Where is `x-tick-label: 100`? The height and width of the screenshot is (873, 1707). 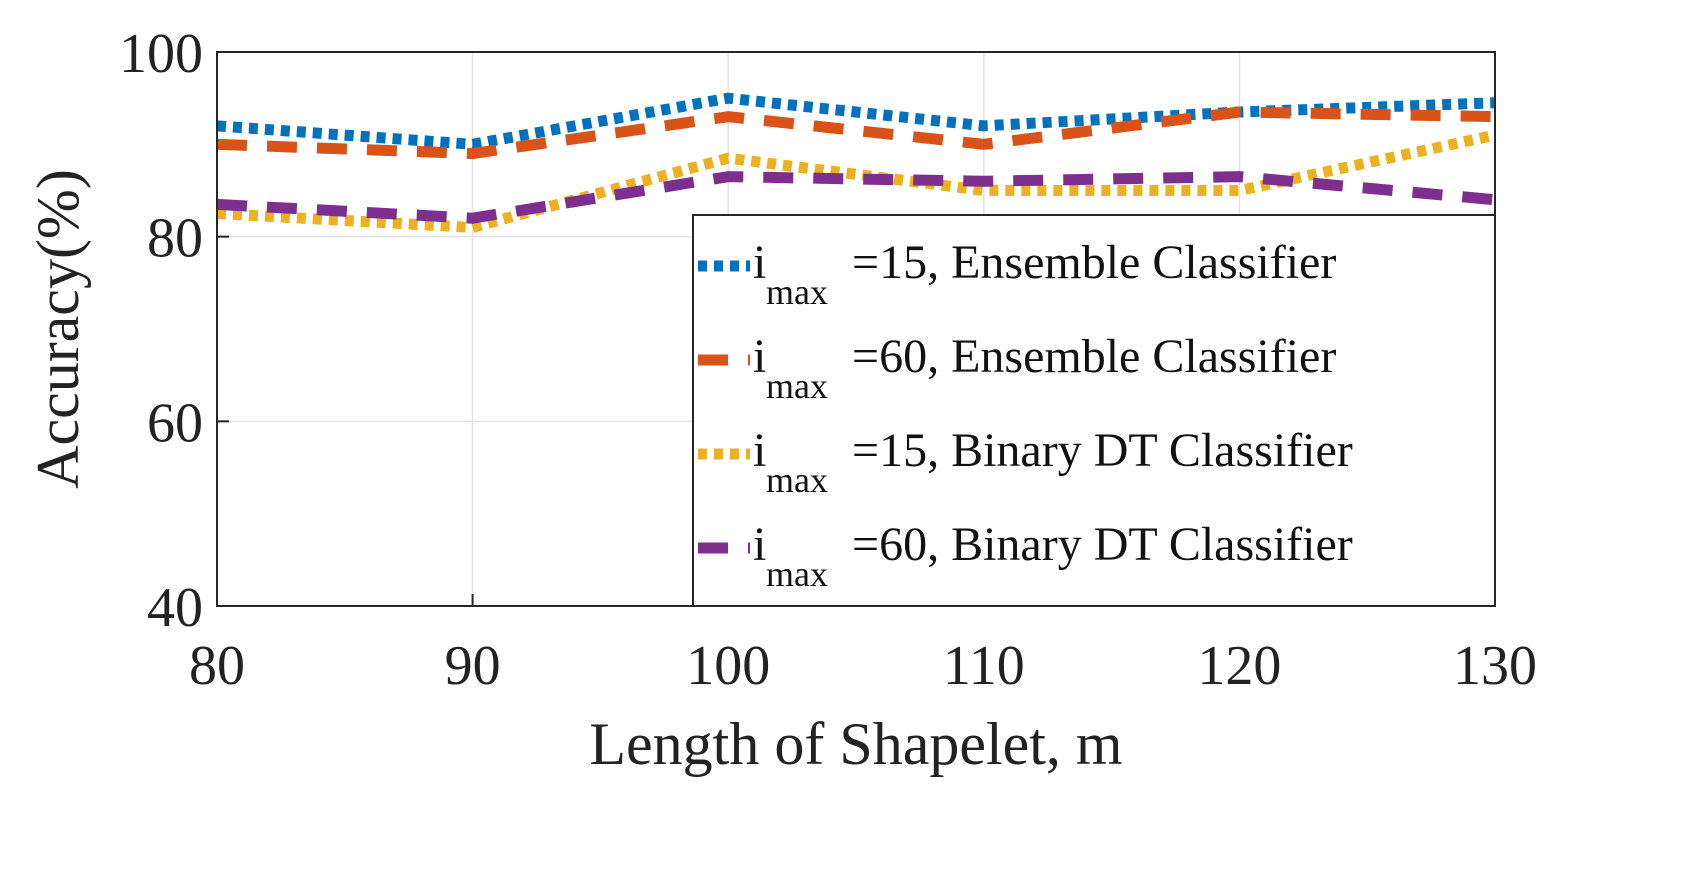
x-tick-label: 100 is located at coordinates (728, 666).